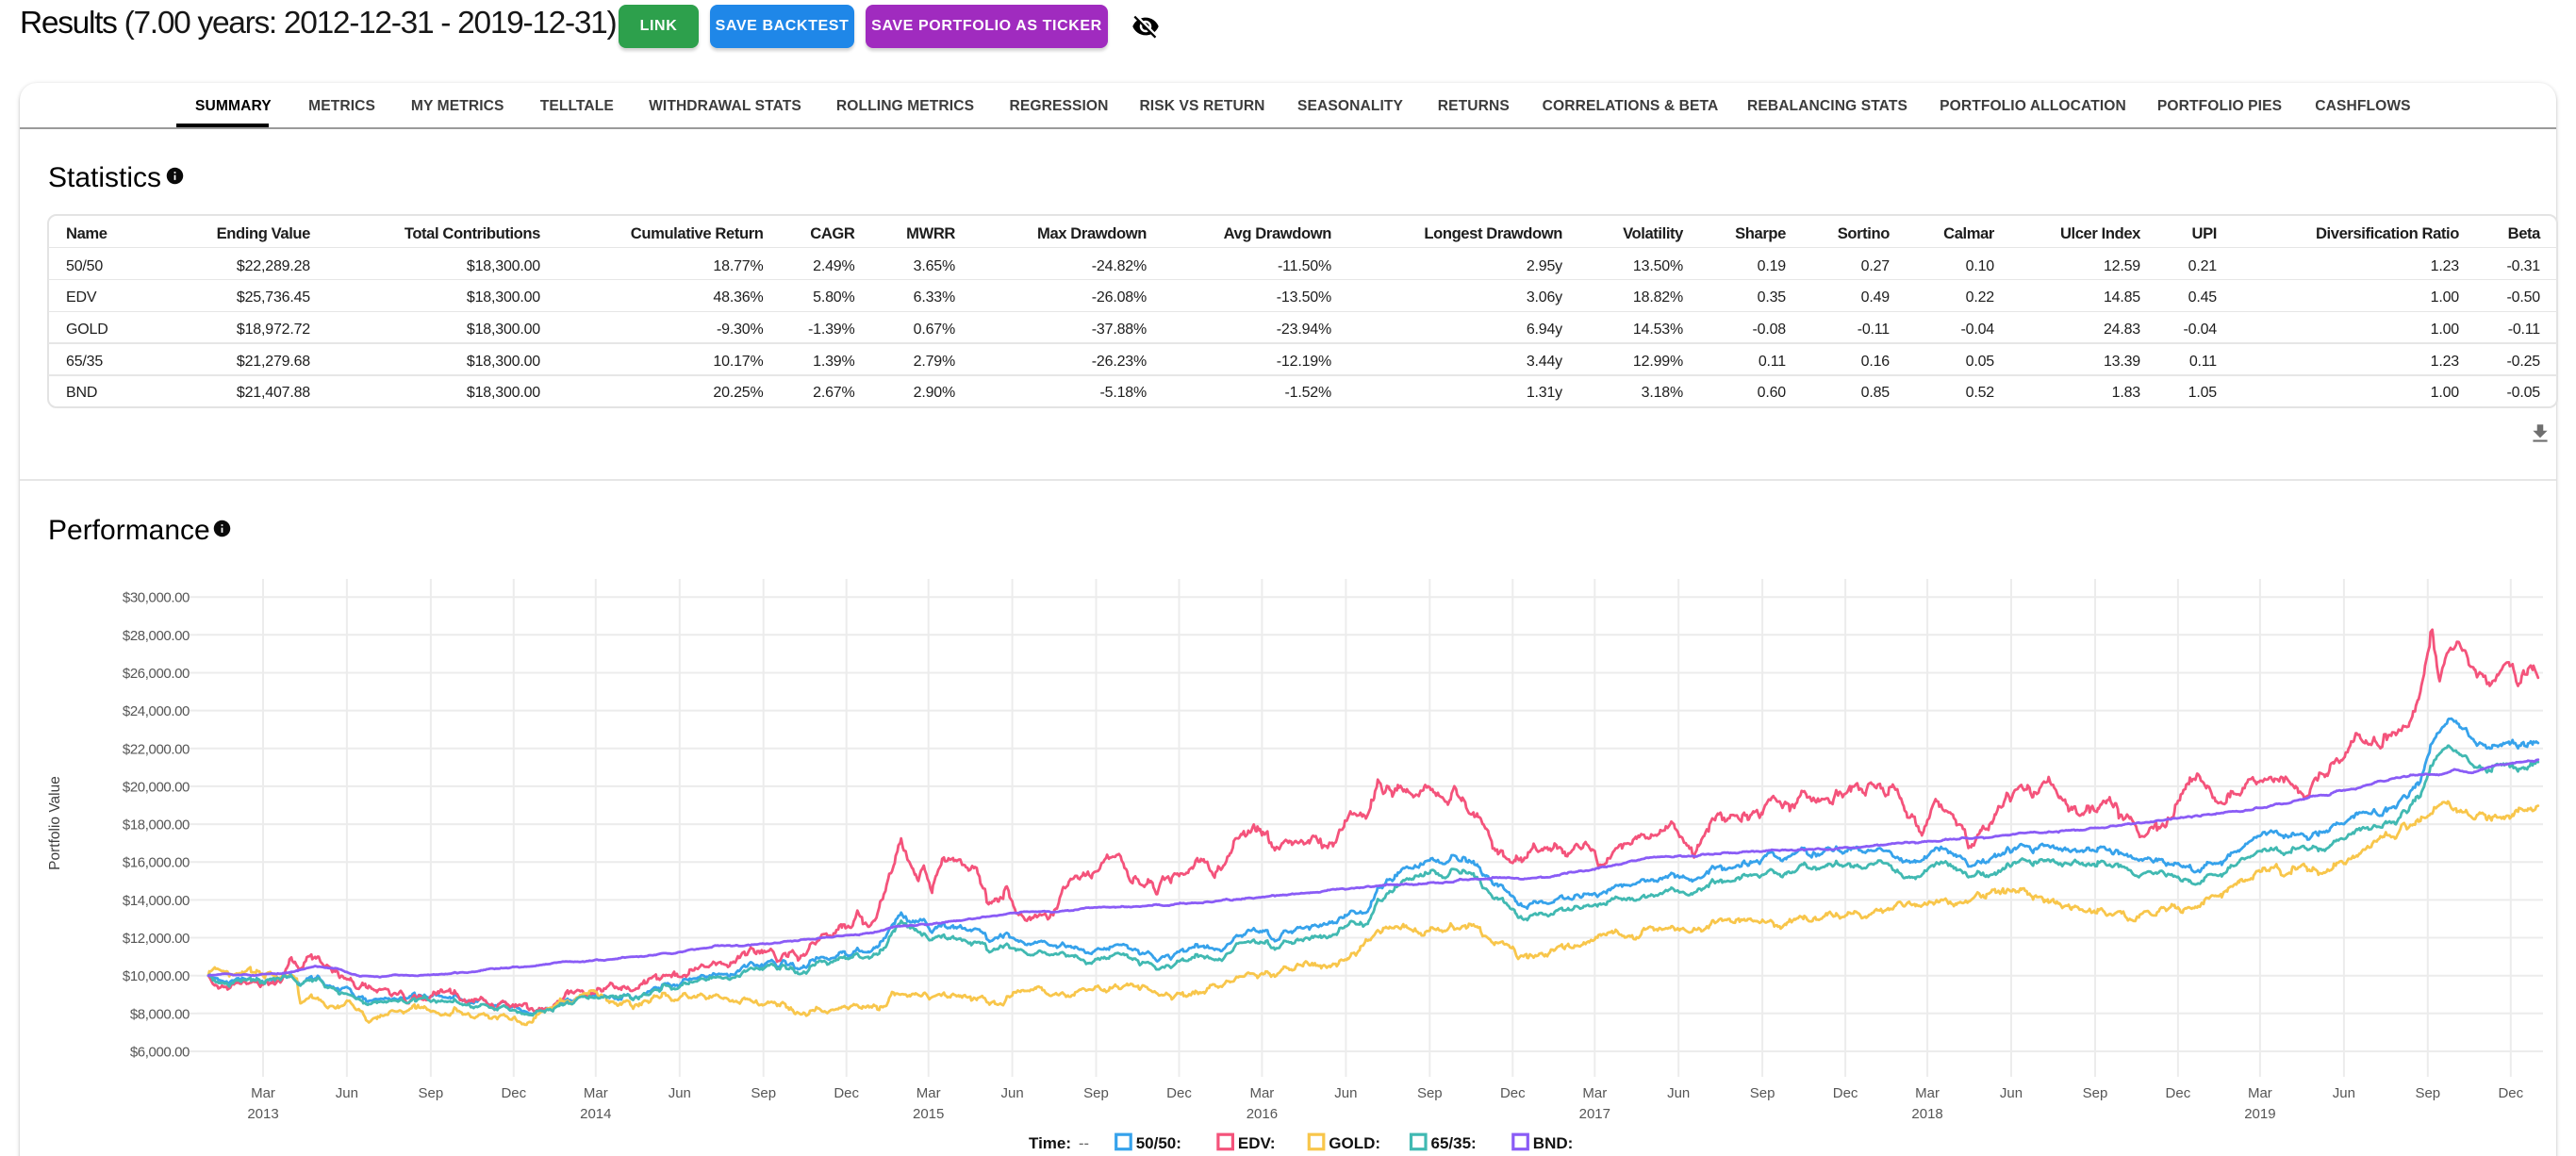 The width and height of the screenshot is (2576, 1156). I want to click on svg-text: $12,000.00, so click(156, 939).